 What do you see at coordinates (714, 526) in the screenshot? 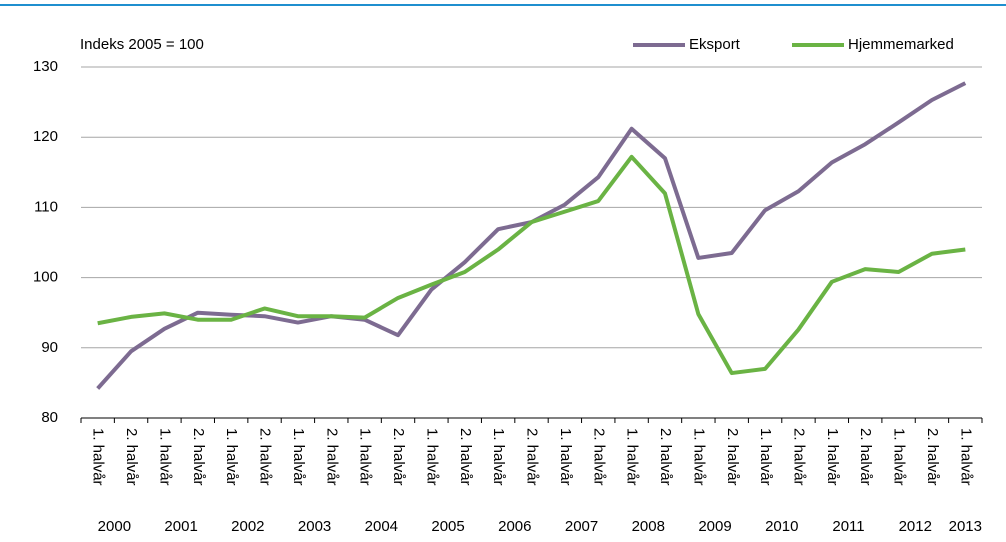
I see `year-label: 2009` at bounding box center [714, 526].